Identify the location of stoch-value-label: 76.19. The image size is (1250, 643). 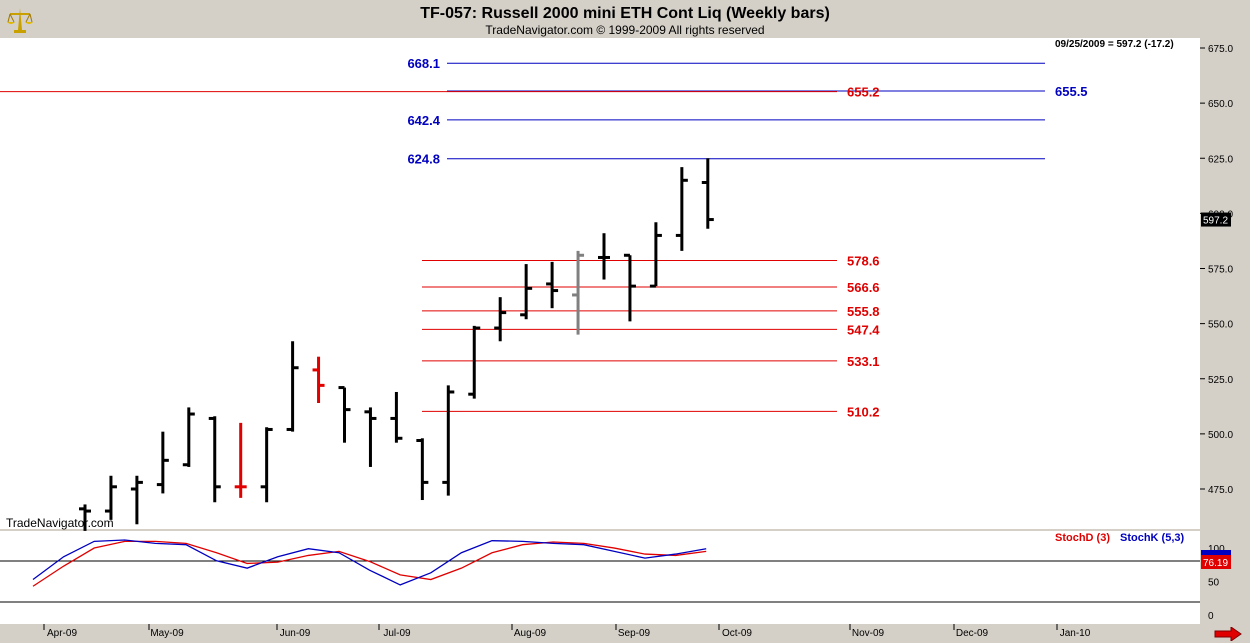
(1215, 563).